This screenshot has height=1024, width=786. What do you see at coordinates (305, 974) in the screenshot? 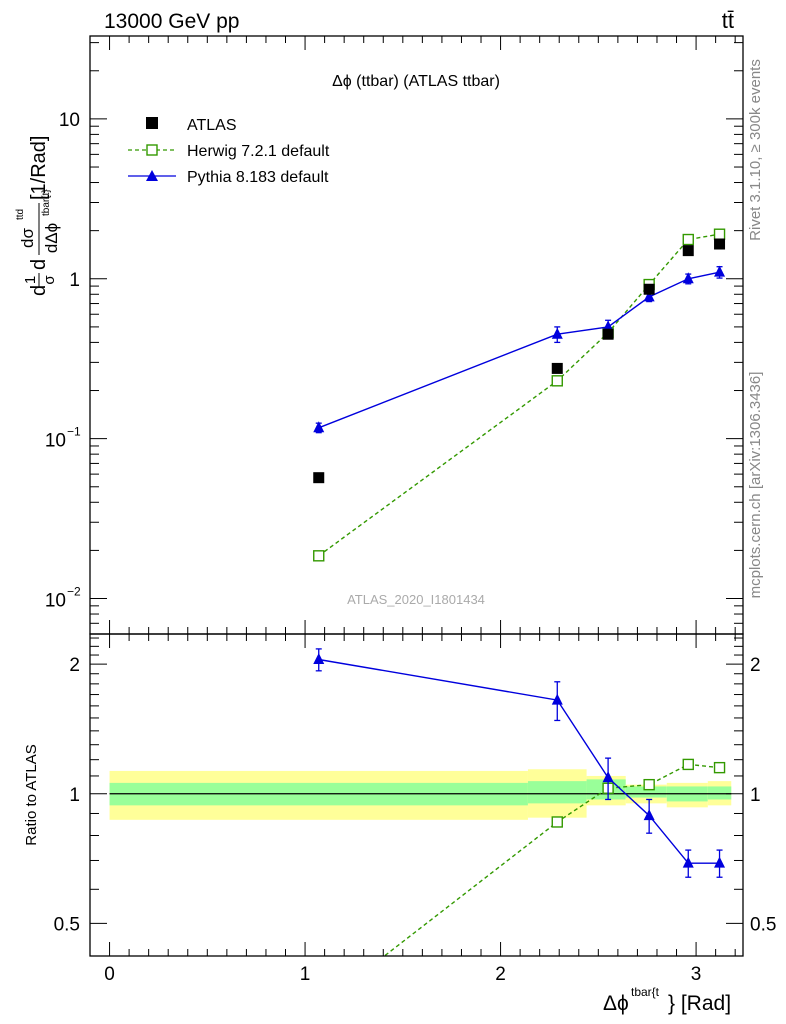
I see `x-tick-label: 1` at bounding box center [305, 974].